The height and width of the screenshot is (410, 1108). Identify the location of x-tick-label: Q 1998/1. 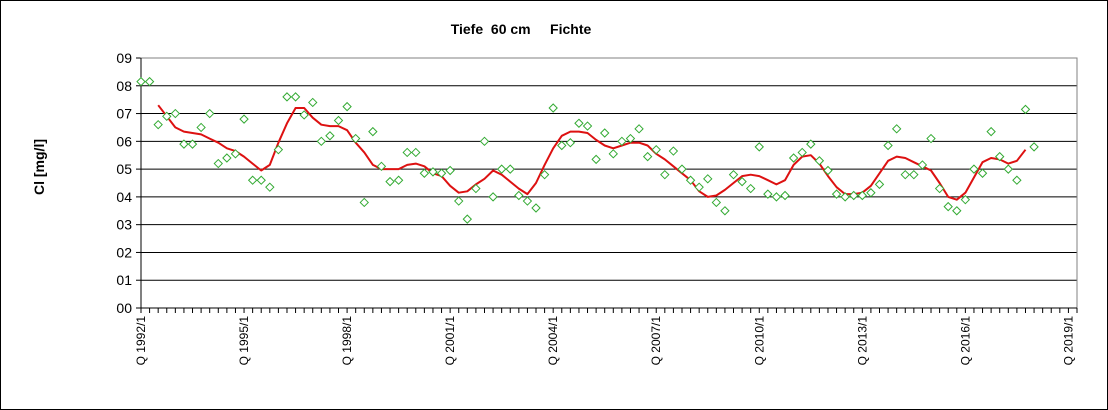
(347, 341).